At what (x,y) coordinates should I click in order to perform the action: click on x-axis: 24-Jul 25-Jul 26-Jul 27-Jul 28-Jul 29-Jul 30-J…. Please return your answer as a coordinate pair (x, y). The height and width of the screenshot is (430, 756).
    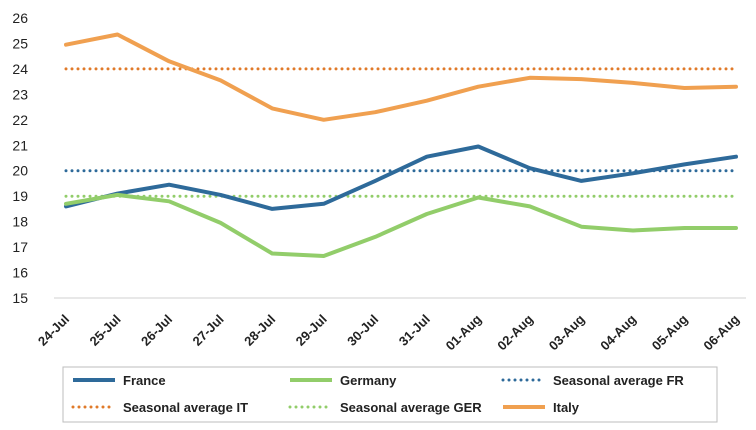
    Looking at the image, I should click on (390, 325).